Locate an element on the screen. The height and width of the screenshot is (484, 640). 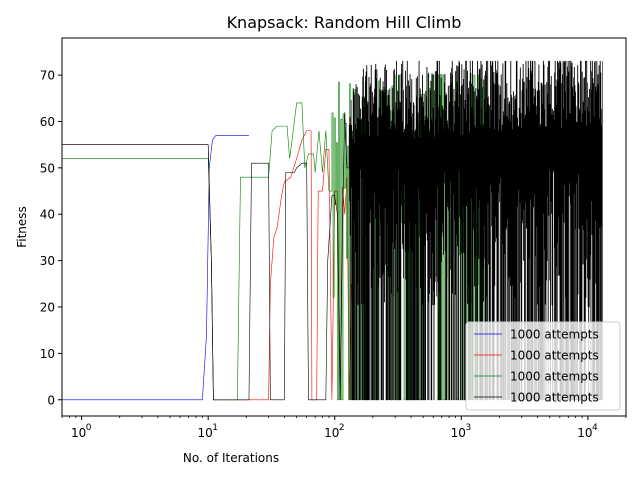
y-tick-label: 70 is located at coordinates (47, 76).